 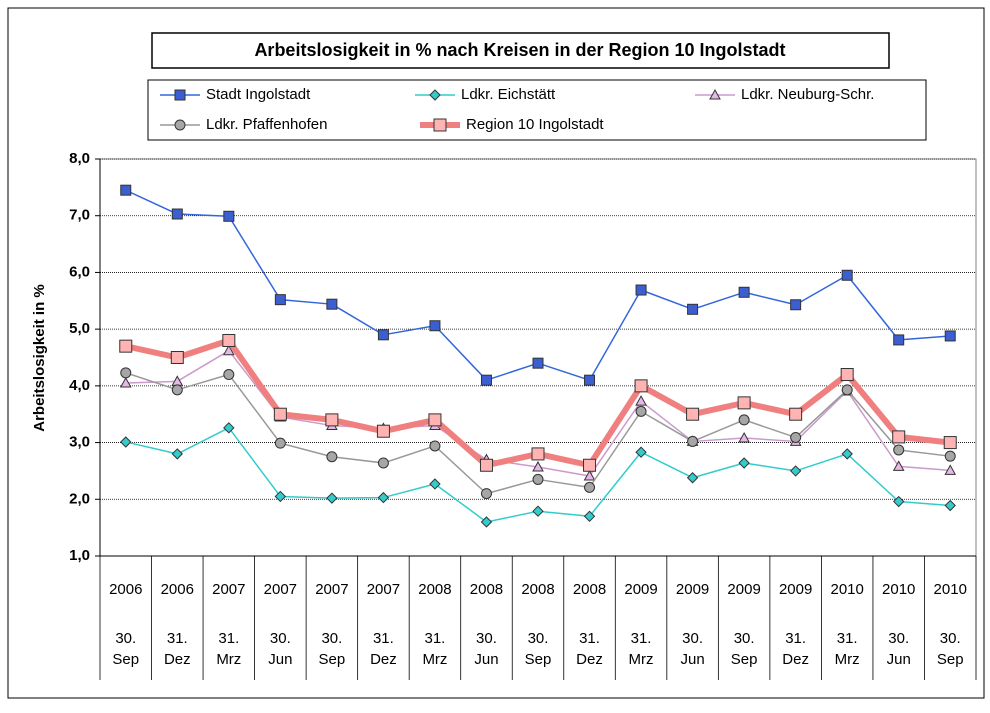 I want to click on title-box, so click(x=520, y=50).